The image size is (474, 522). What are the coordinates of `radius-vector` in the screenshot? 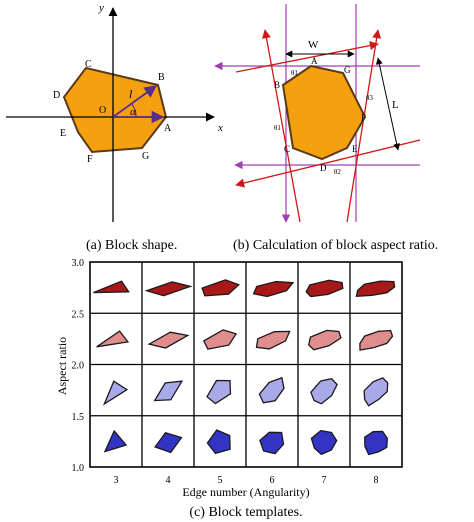 It's located at (135, 101).